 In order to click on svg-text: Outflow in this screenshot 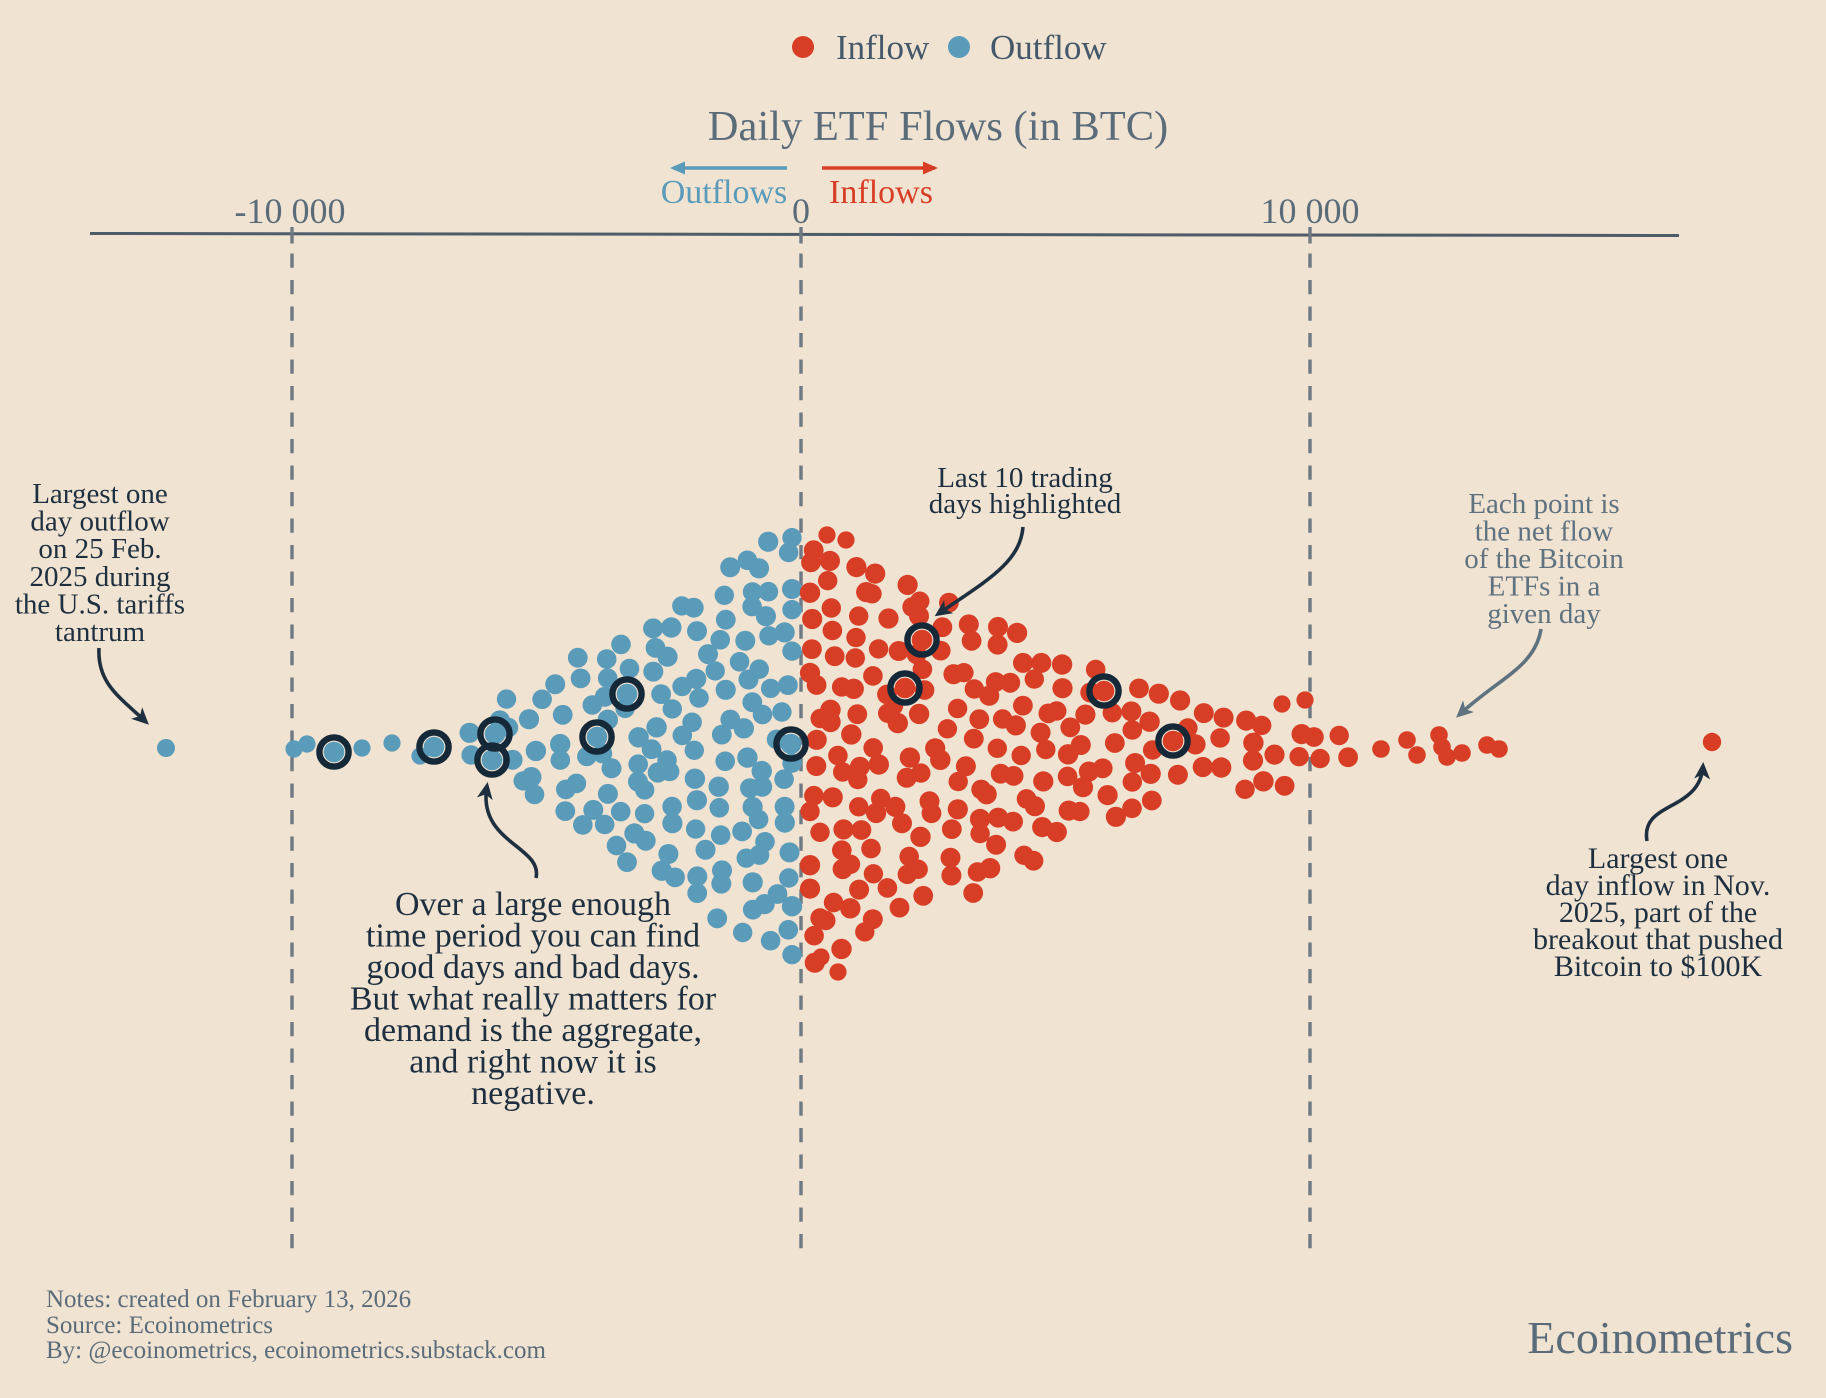, I will do `click(1048, 47)`.